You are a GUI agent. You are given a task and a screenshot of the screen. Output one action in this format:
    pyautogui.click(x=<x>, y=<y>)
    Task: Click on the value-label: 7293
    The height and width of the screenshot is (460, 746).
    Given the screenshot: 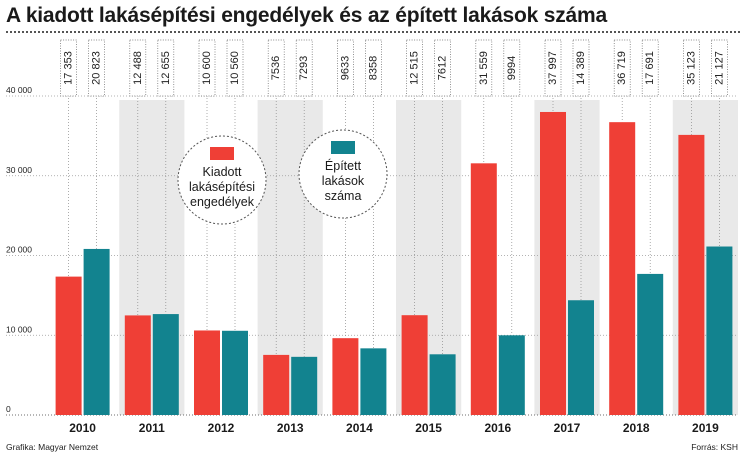 What is the action you would take?
    pyautogui.click(x=304, y=68)
    